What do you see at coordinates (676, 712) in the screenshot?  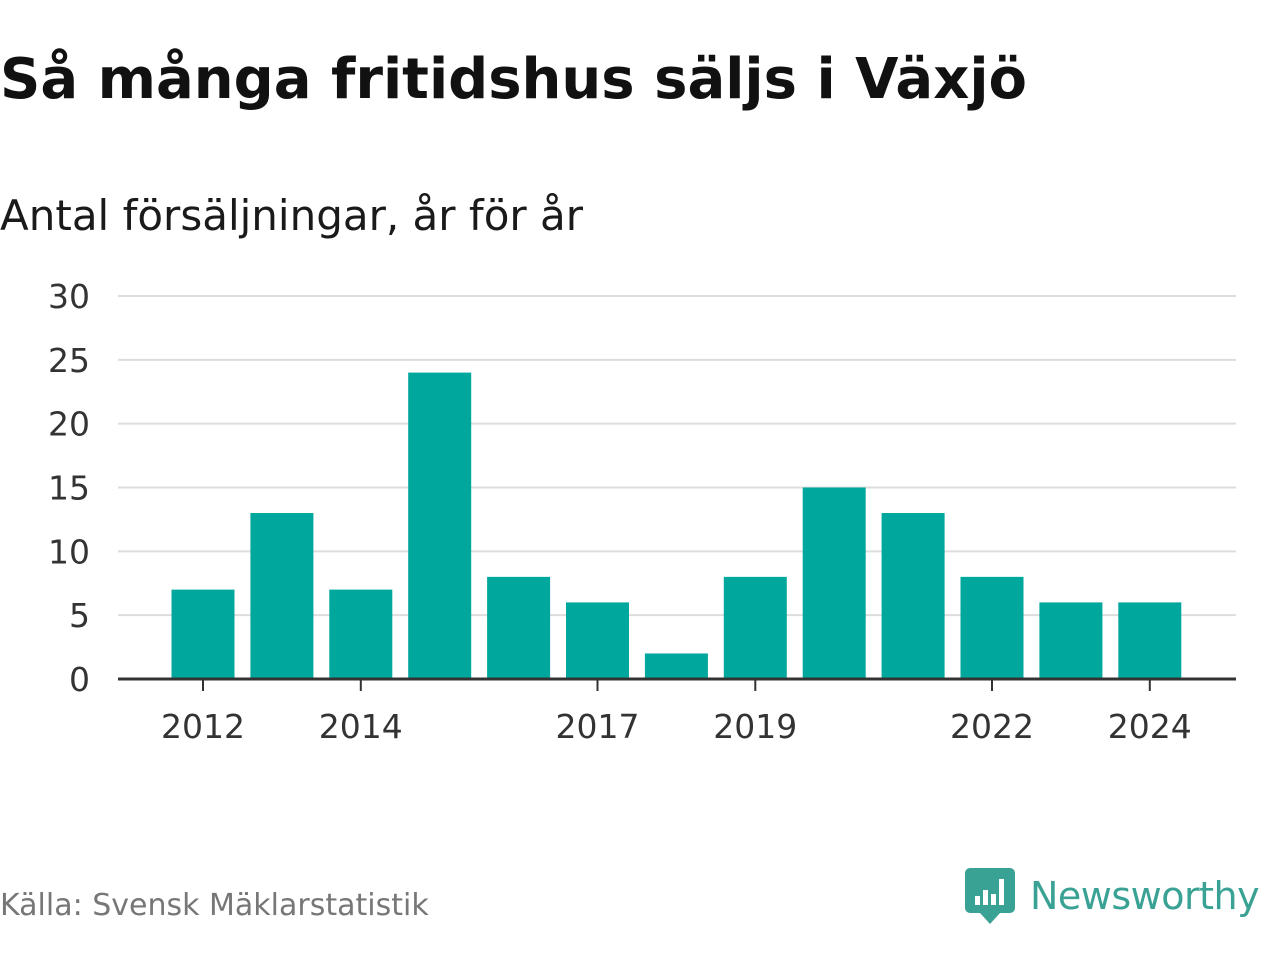 I see `x-axis-ticks: 2012 2014 2017 2019 2022 2024` at bounding box center [676, 712].